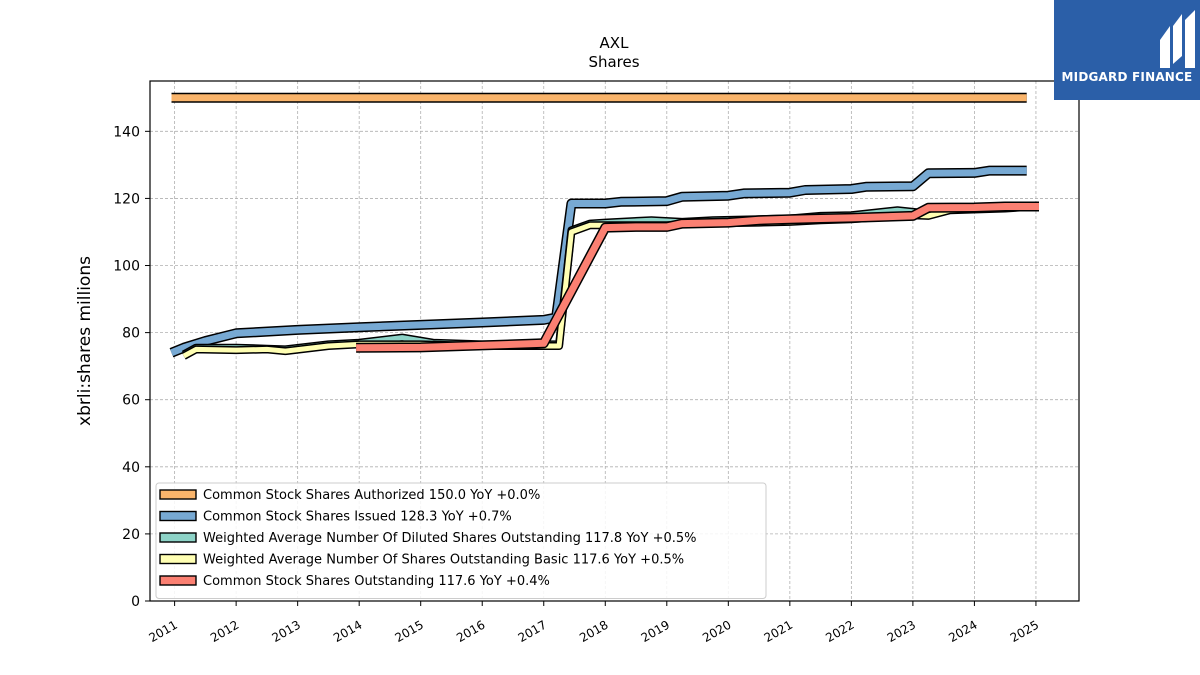 Image resolution: width=1200 pixels, height=675 pixels. I want to click on x-tick-label: 2021, so click(778, 631).